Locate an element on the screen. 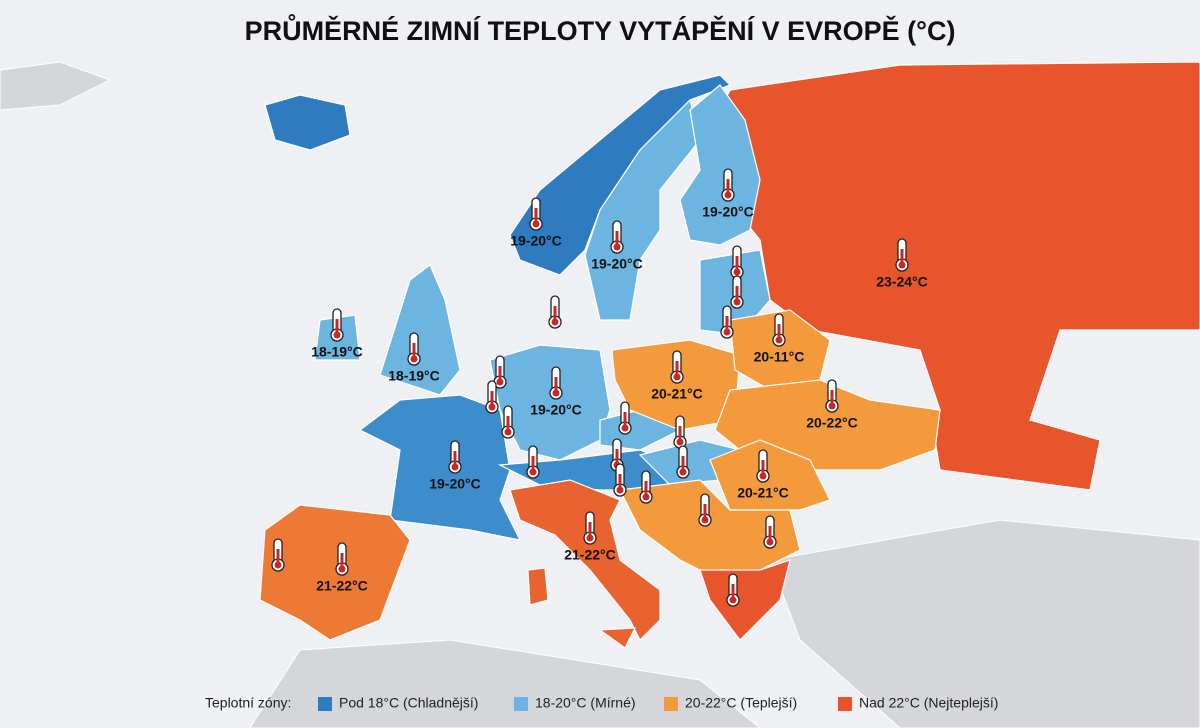  legend-title: Teplotní zóny: is located at coordinates (248, 703).